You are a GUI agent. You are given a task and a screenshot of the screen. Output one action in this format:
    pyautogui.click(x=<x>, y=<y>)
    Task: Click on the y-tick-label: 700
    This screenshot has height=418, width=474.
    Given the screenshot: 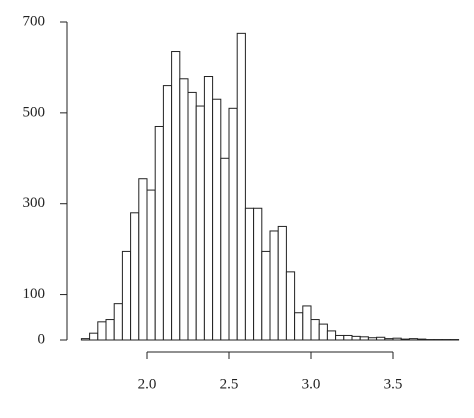 What is the action you would take?
    pyautogui.click(x=34, y=21)
    